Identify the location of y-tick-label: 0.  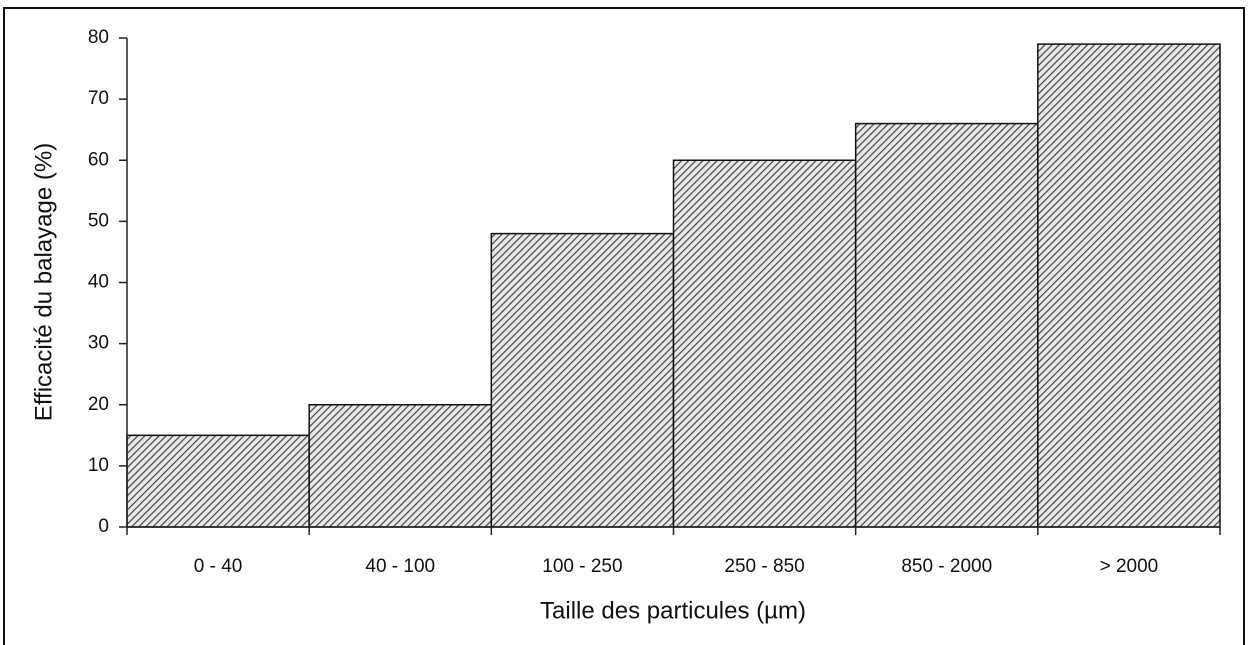
(103, 526).